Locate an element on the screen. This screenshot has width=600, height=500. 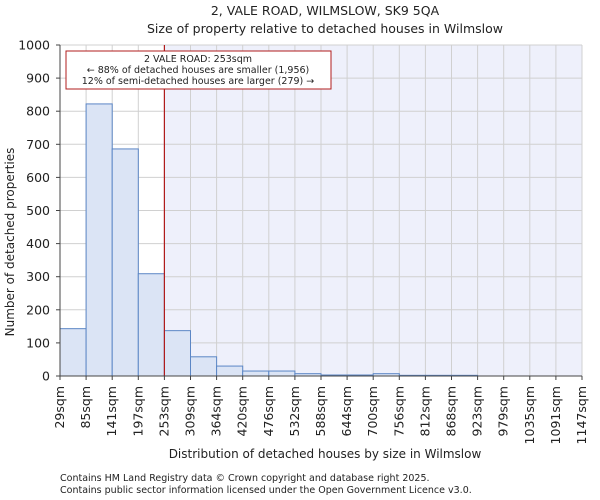
x-tick-label-868sqm: 868sqm is located at coordinates (451, 411).